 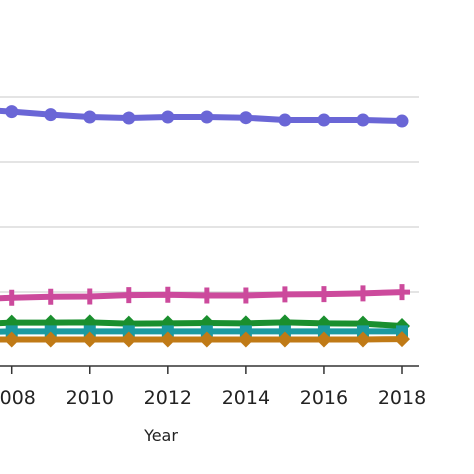 I want to click on series-0-point-2015, so click(x=285, y=120).